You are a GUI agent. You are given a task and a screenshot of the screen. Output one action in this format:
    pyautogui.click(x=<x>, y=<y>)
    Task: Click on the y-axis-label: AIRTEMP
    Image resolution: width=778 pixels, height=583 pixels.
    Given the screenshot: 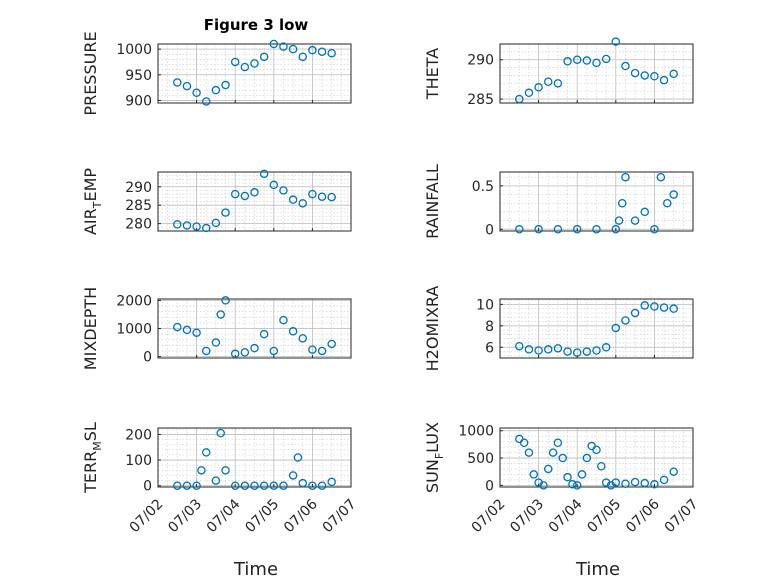 What is the action you would take?
    pyautogui.click(x=92, y=201)
    